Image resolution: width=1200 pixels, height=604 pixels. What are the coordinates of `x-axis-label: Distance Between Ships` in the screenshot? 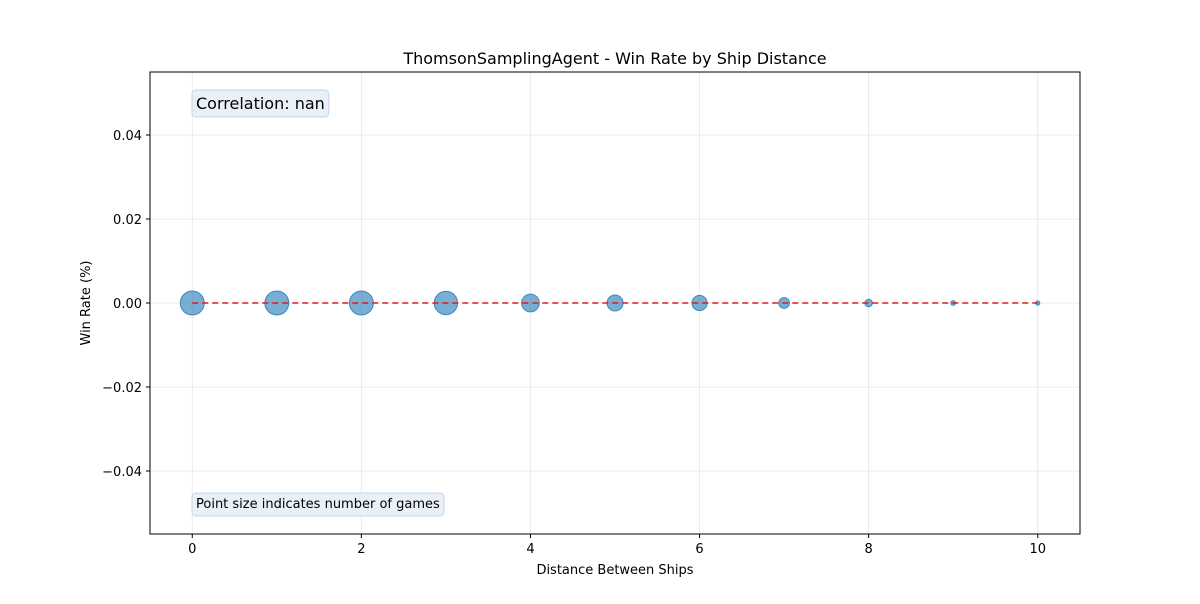 It's located at (614, 570).